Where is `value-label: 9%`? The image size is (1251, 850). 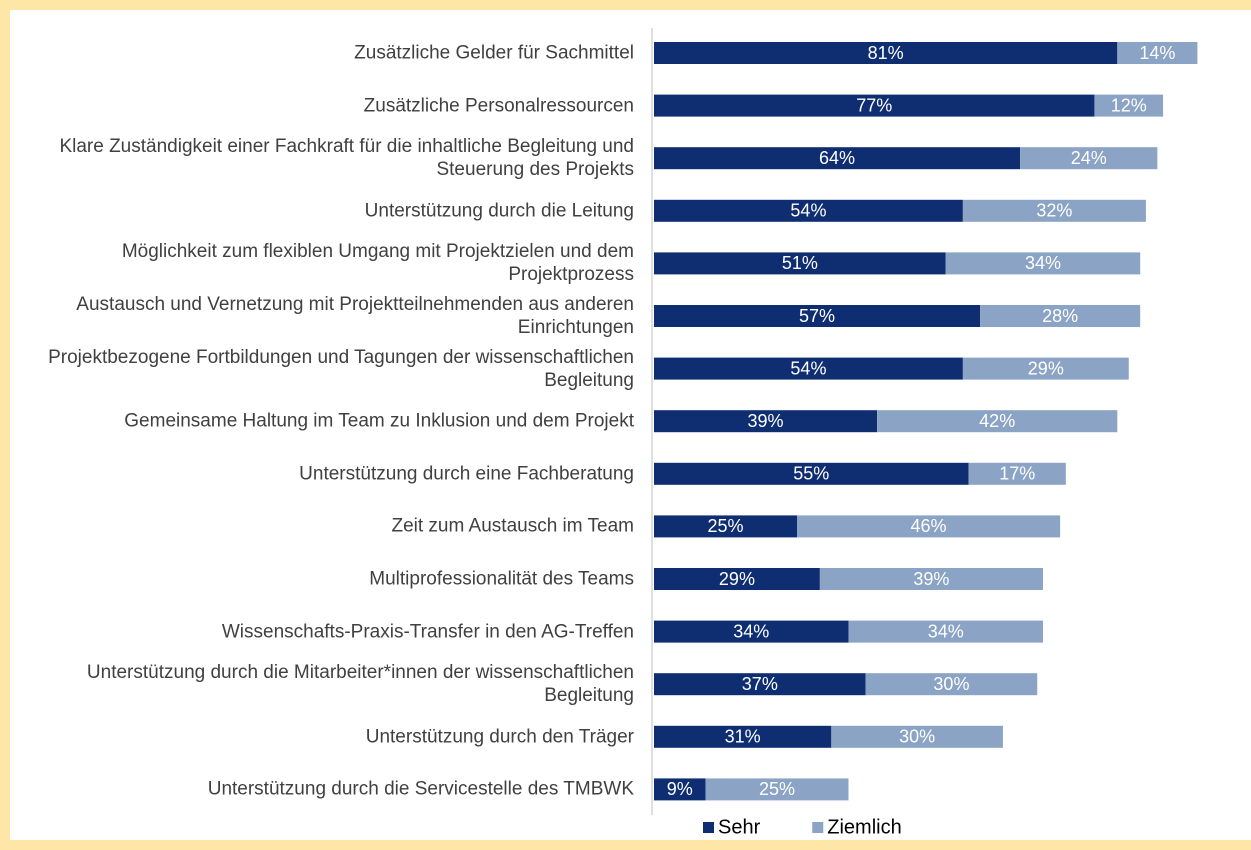 value-label: 9% is located at coordinates (680, 789).